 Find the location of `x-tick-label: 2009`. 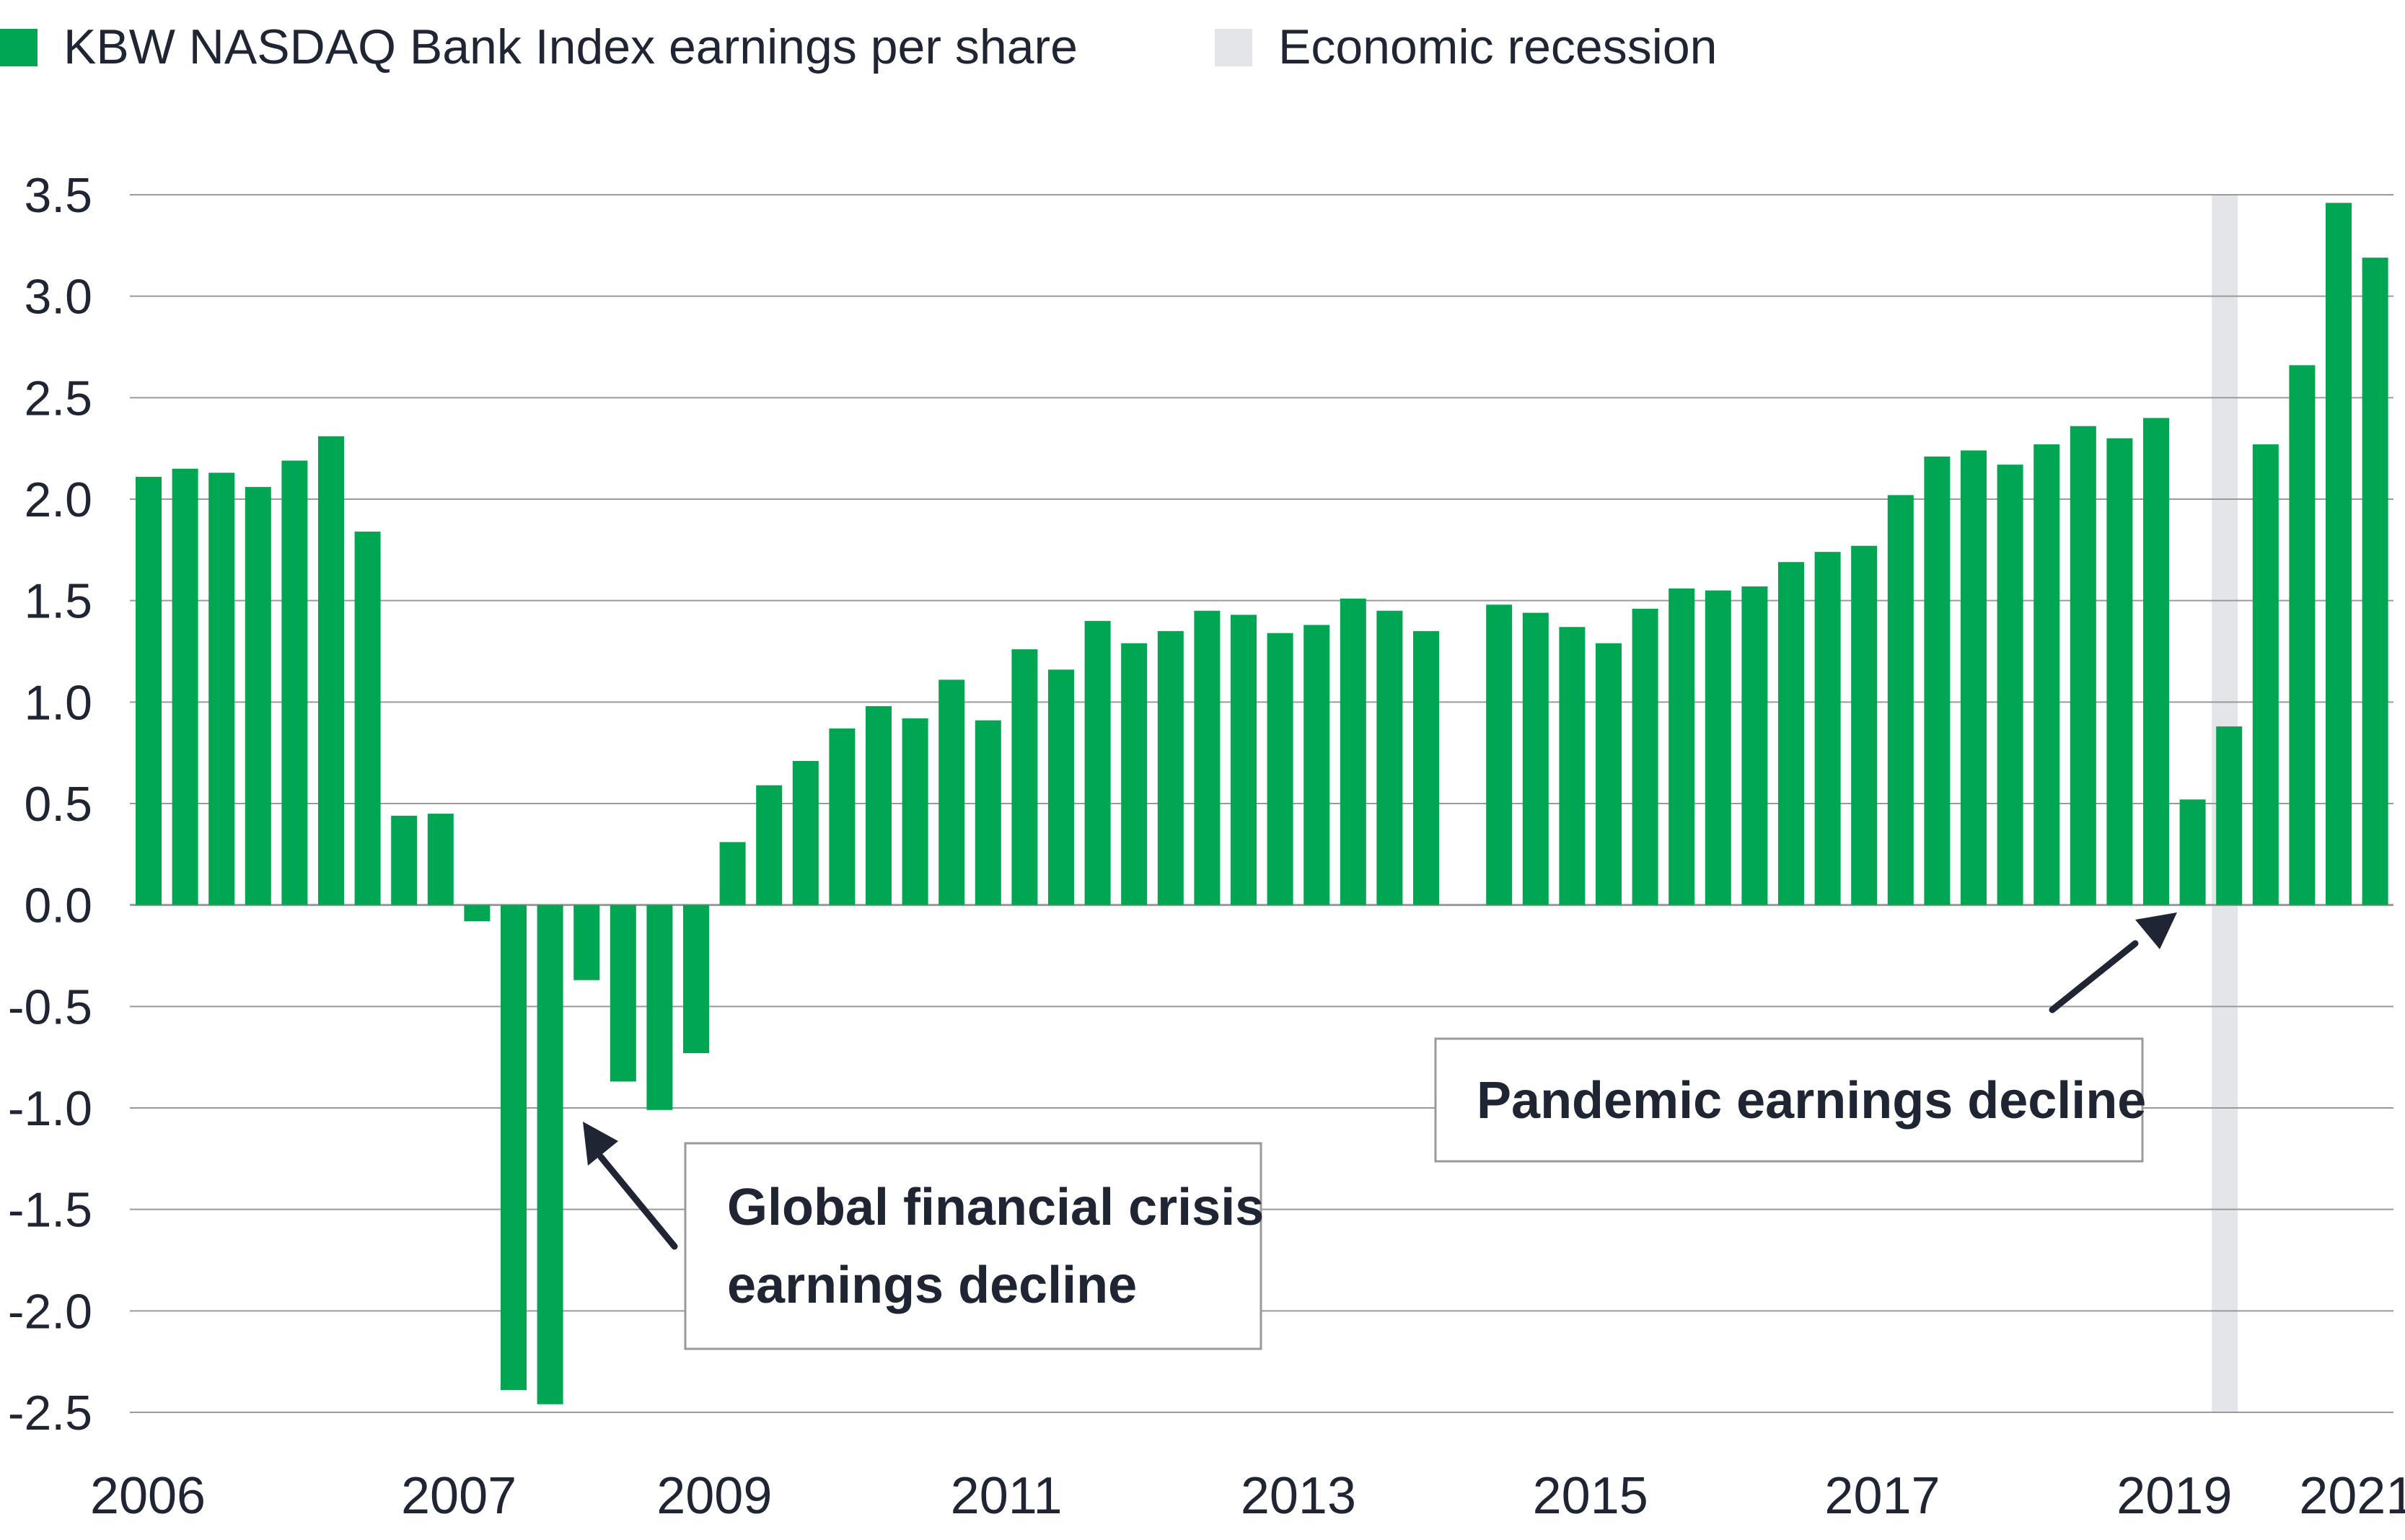

x-tick-label: 2009 is located at coordinates (714, 1496).